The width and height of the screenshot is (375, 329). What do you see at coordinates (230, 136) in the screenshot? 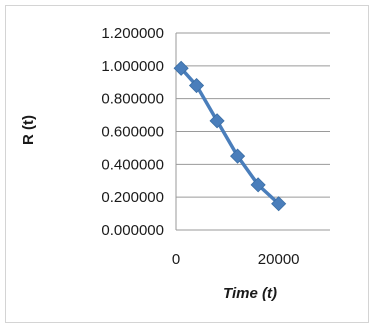
I see `data-points` at bounding box center [230, 136].